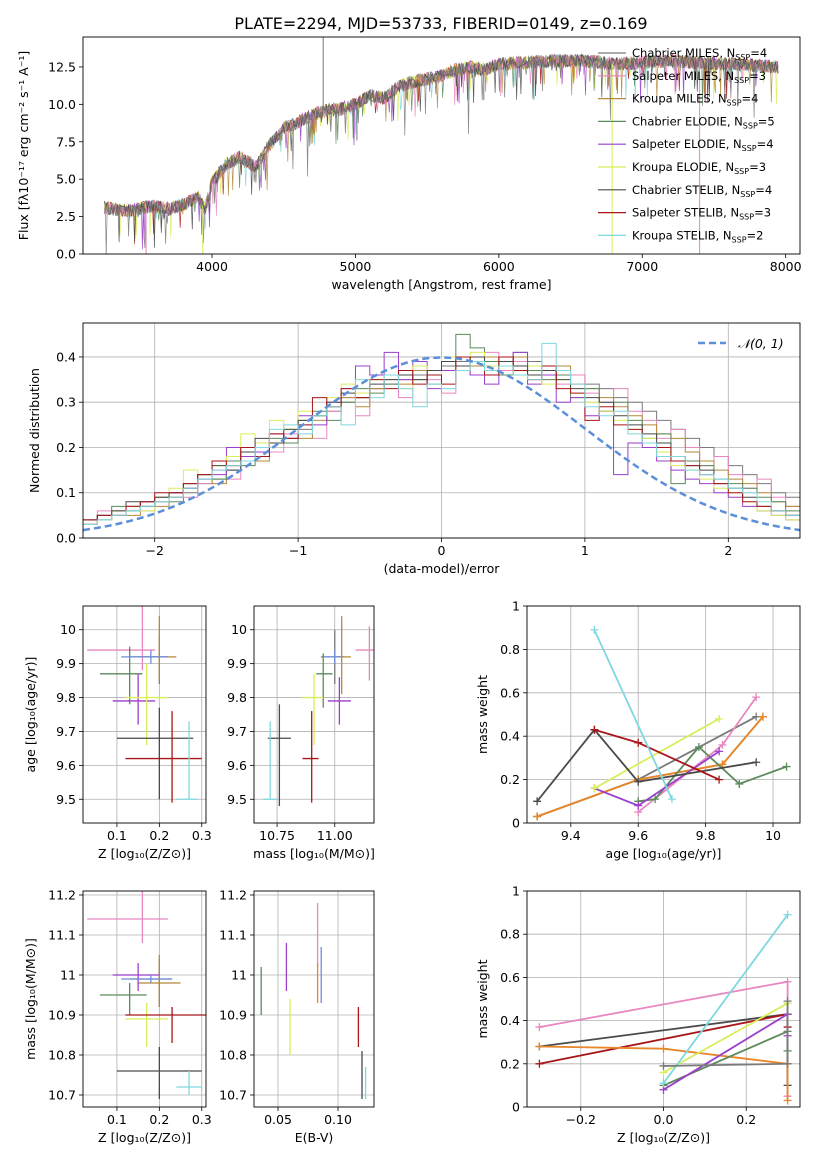 The image size is (819, 1170). I want to click on spectrum-chabrier_miles, so click(441, 154).